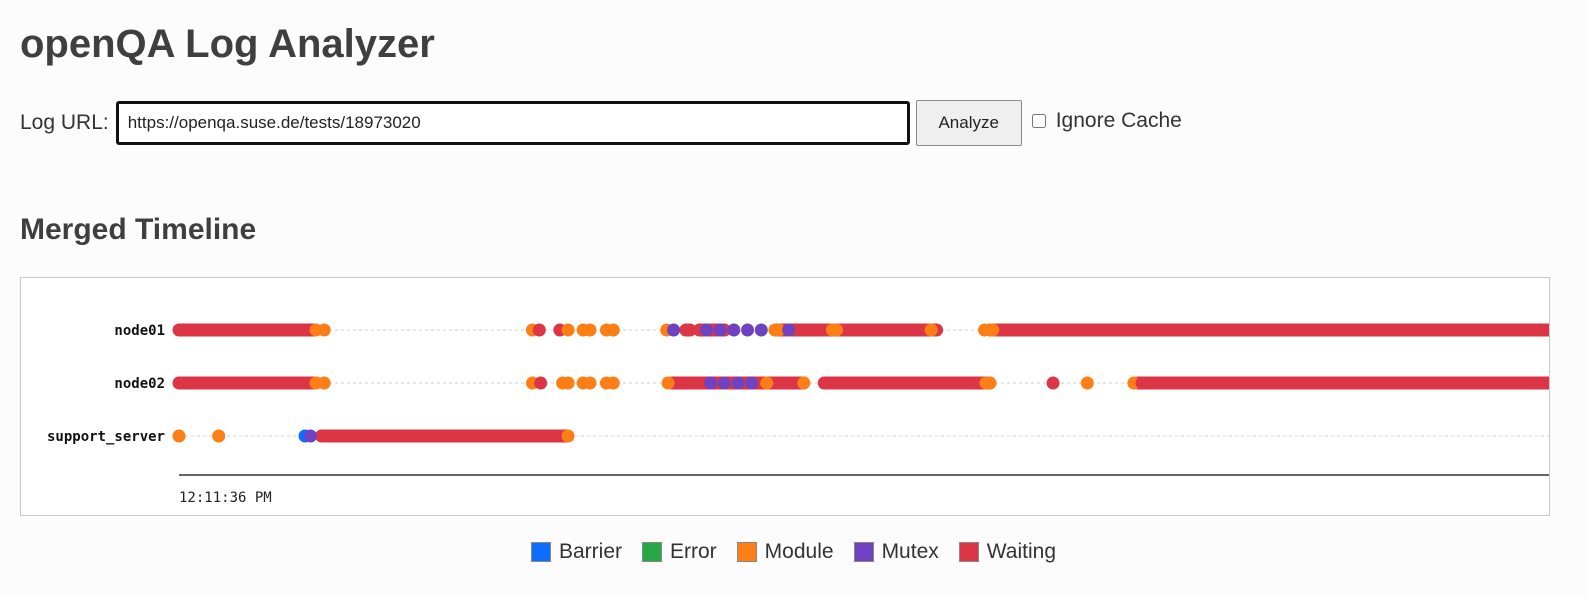 The width and height of the screenshot is (1587, 597). What do you see at coordinates (138, 229) in the screenshot?
I see `section-title: Merged Timeline` at bounding box center [138, 229].